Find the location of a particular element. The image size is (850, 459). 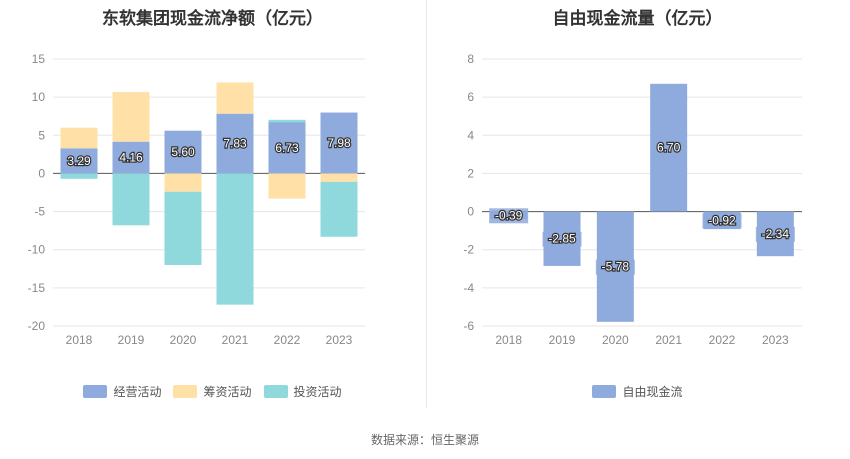

right-legend-label: 自由现金流 is located at coordinates (652, 392).